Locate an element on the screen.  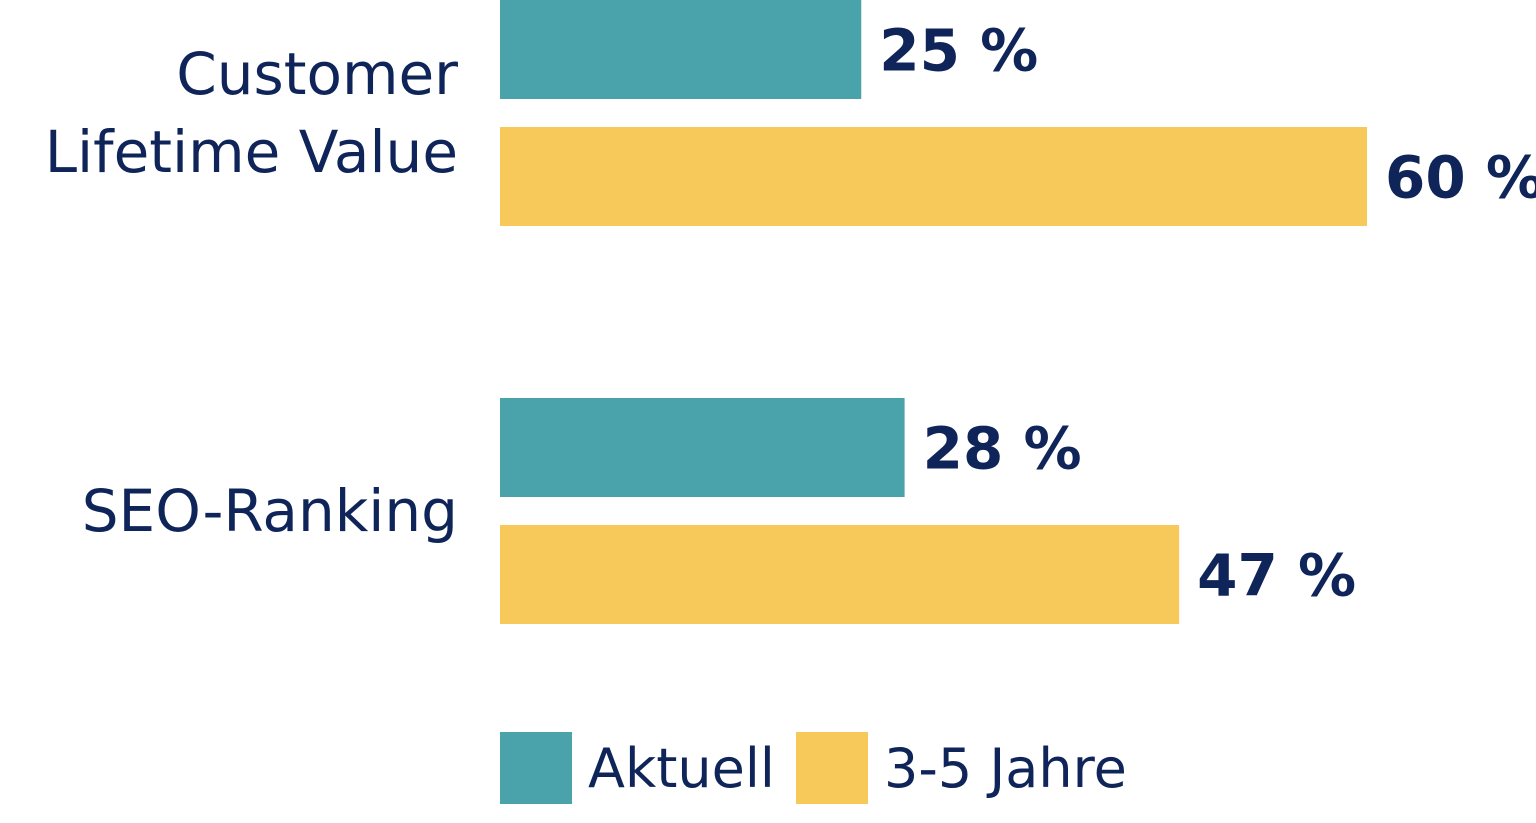
value-label: 25 % is located at coordinates (958, 51).